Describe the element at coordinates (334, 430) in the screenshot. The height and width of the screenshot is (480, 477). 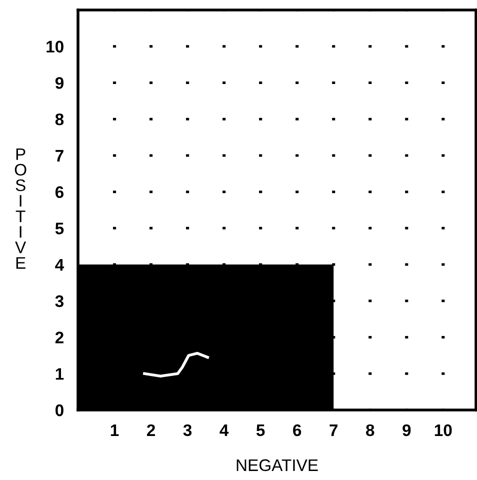
I see `x-tick-label: 7` at that location.